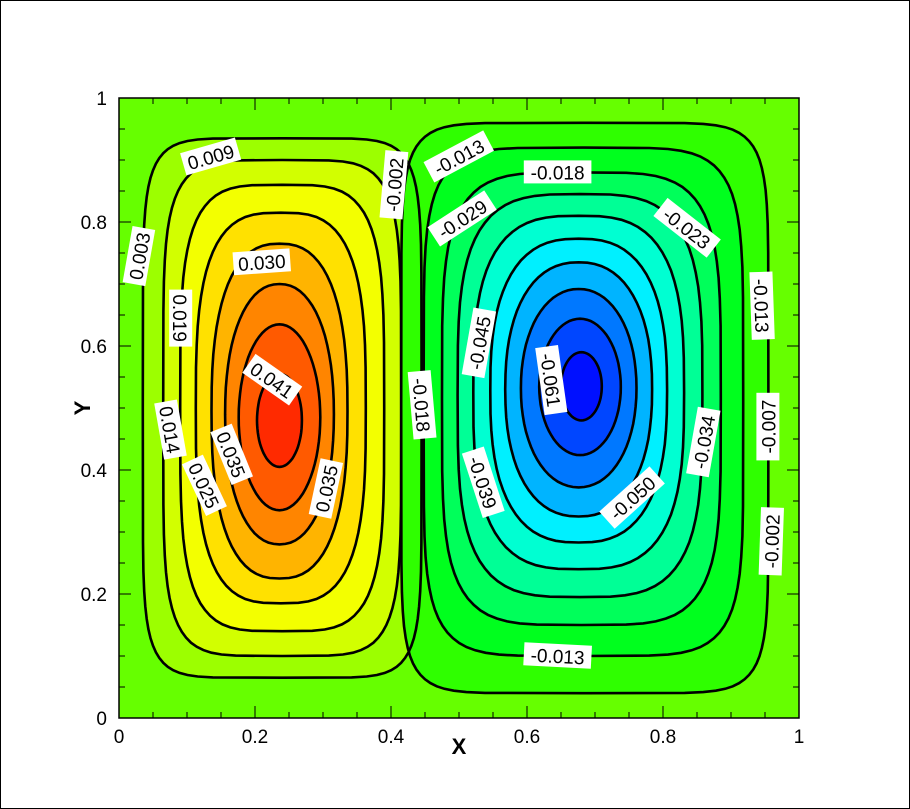  I want to click on y-tick-label: 0.2, so click(94, 595).